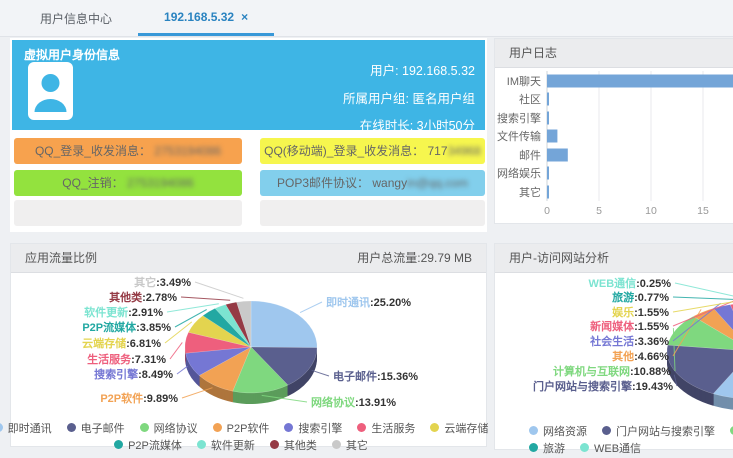  I want to click on pie-label: 门户网站与搜索引擎:19.43%, so click(603, 386).